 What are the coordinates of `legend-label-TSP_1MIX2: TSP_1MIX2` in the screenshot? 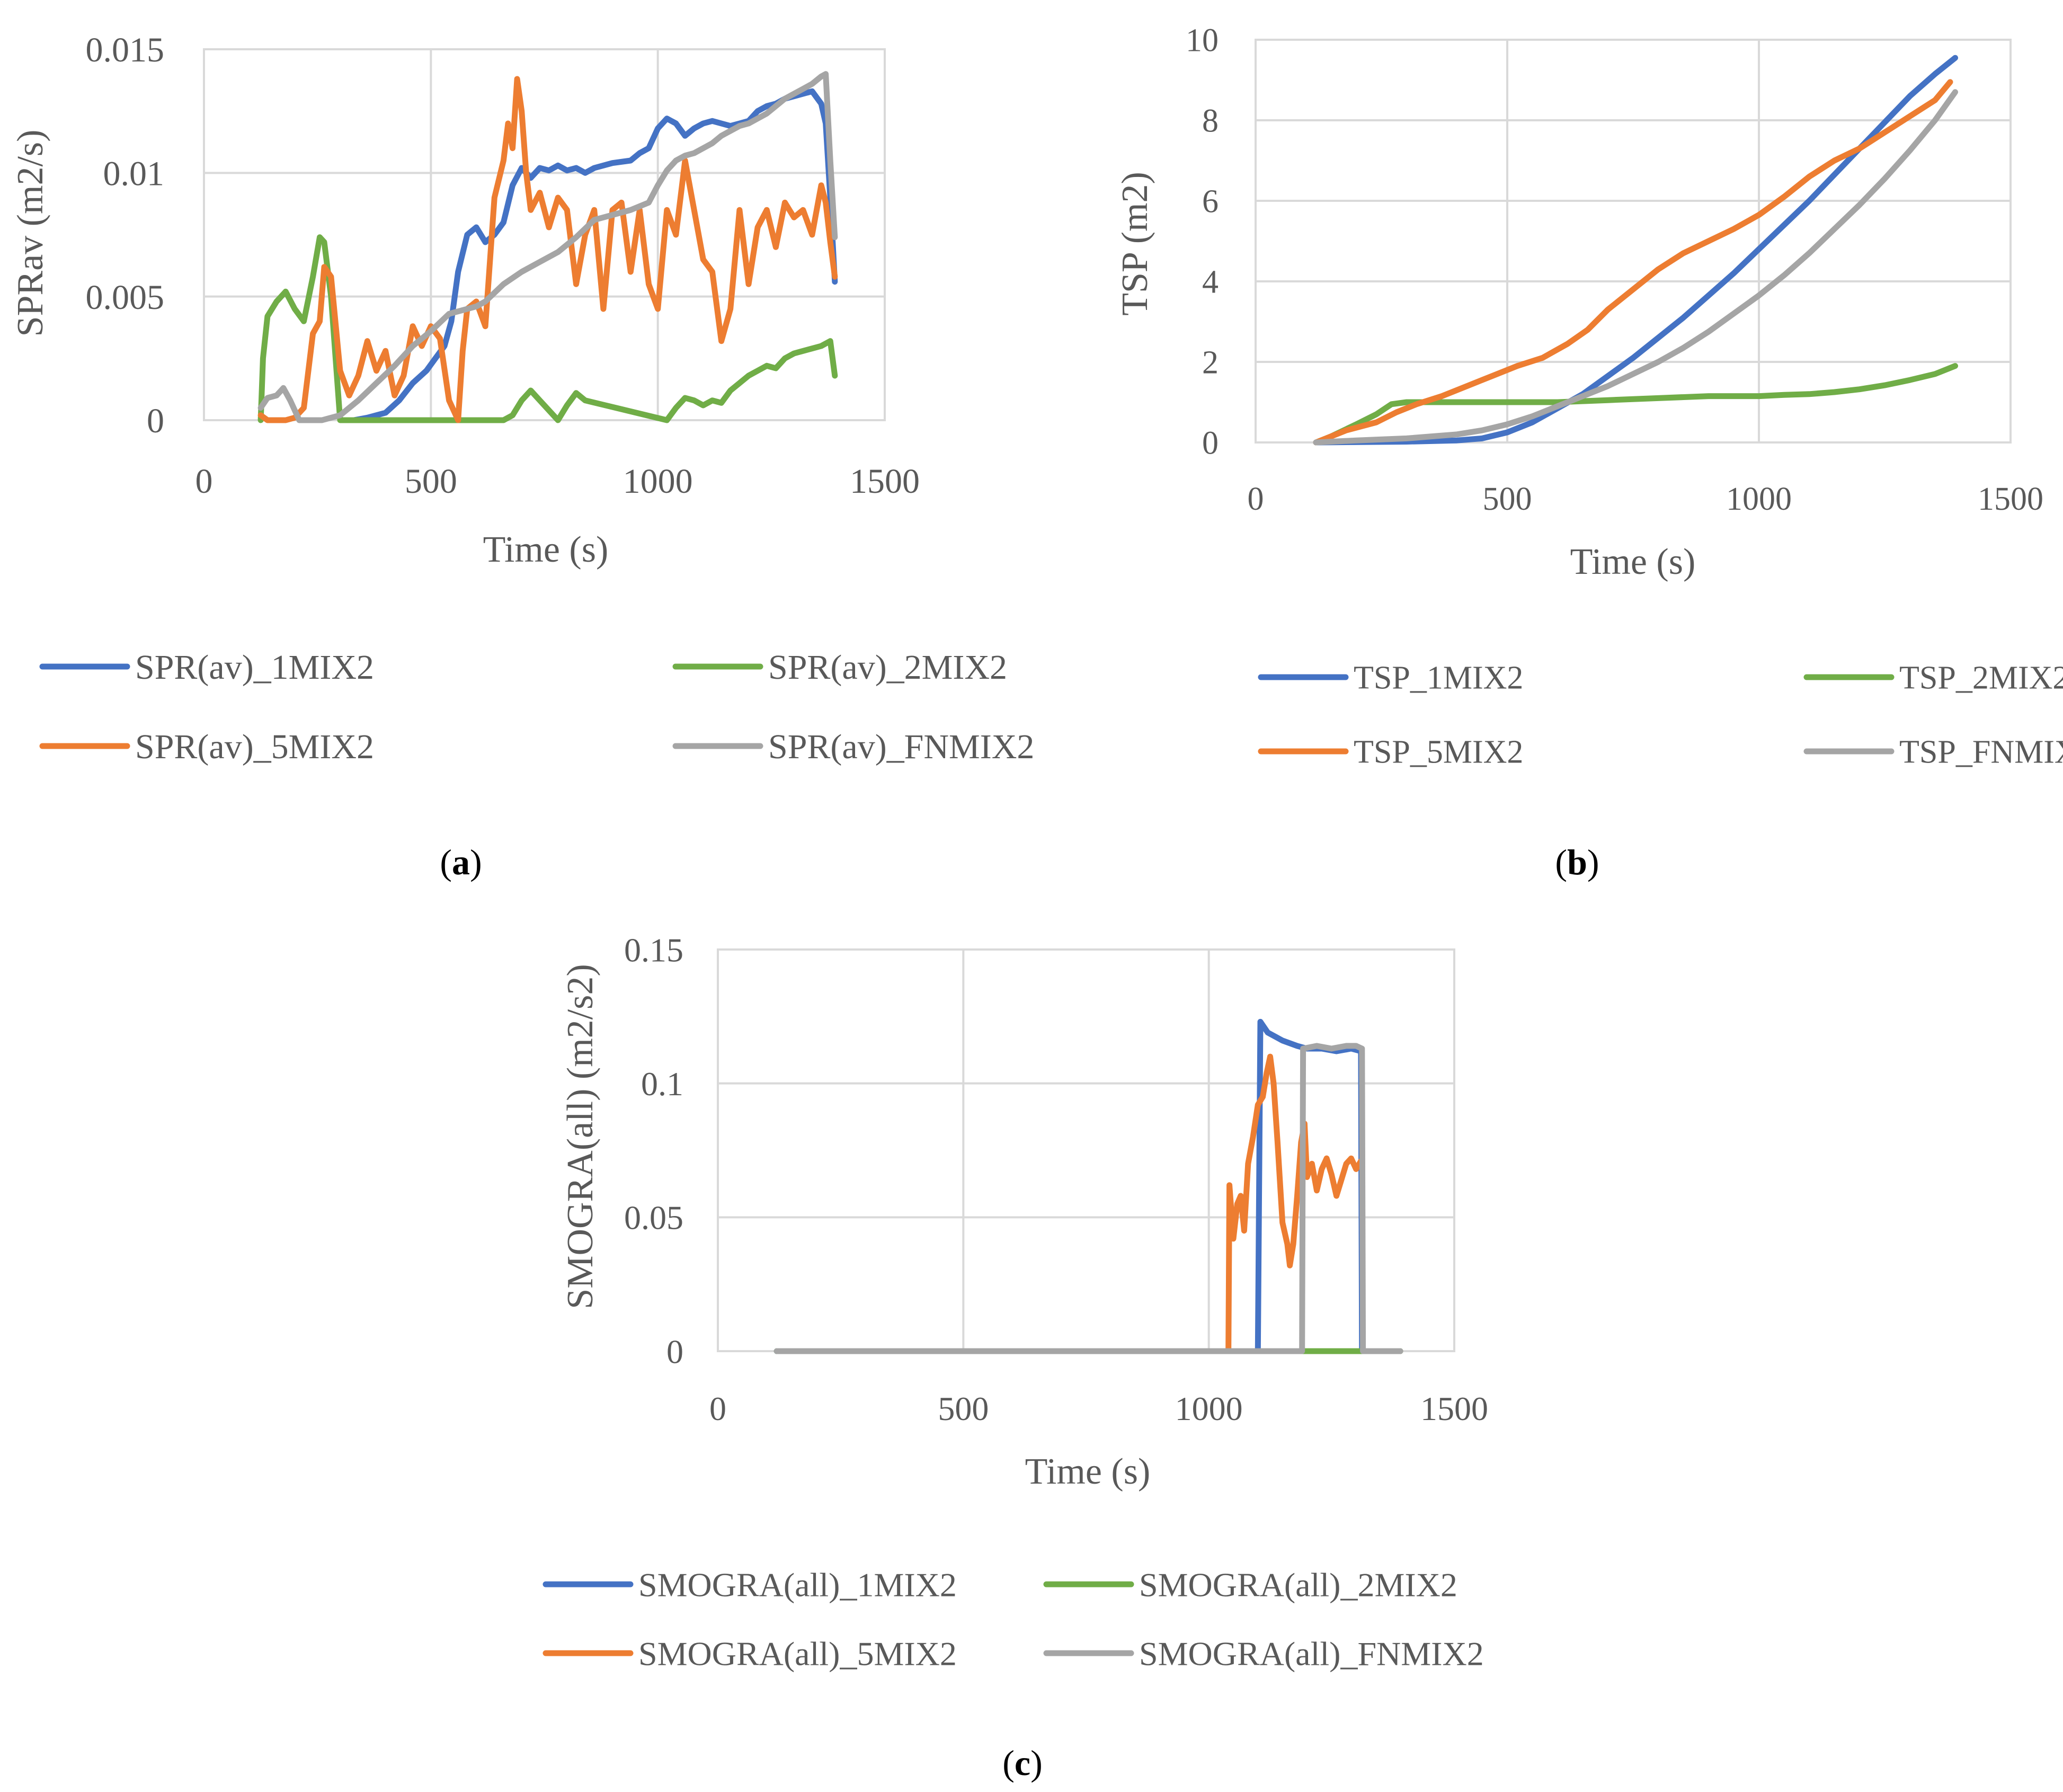 It's located at (1438, 678).